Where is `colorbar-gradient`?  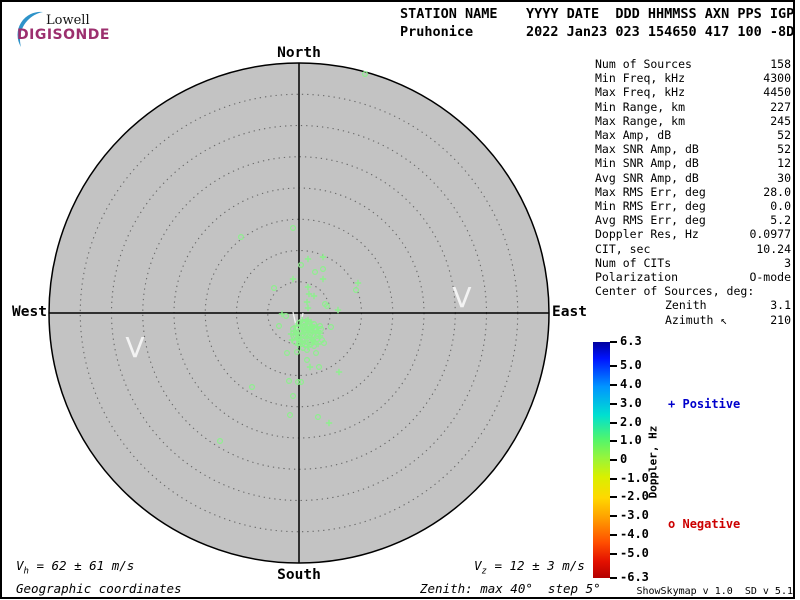 colorbar-gradient is located at coordinates (601, 460).